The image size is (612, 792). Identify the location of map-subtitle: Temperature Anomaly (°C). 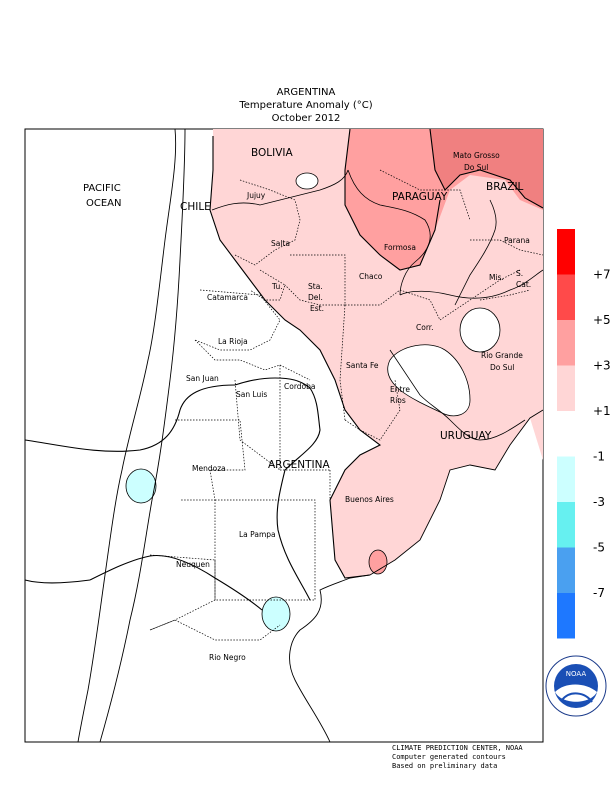
(306, 105).